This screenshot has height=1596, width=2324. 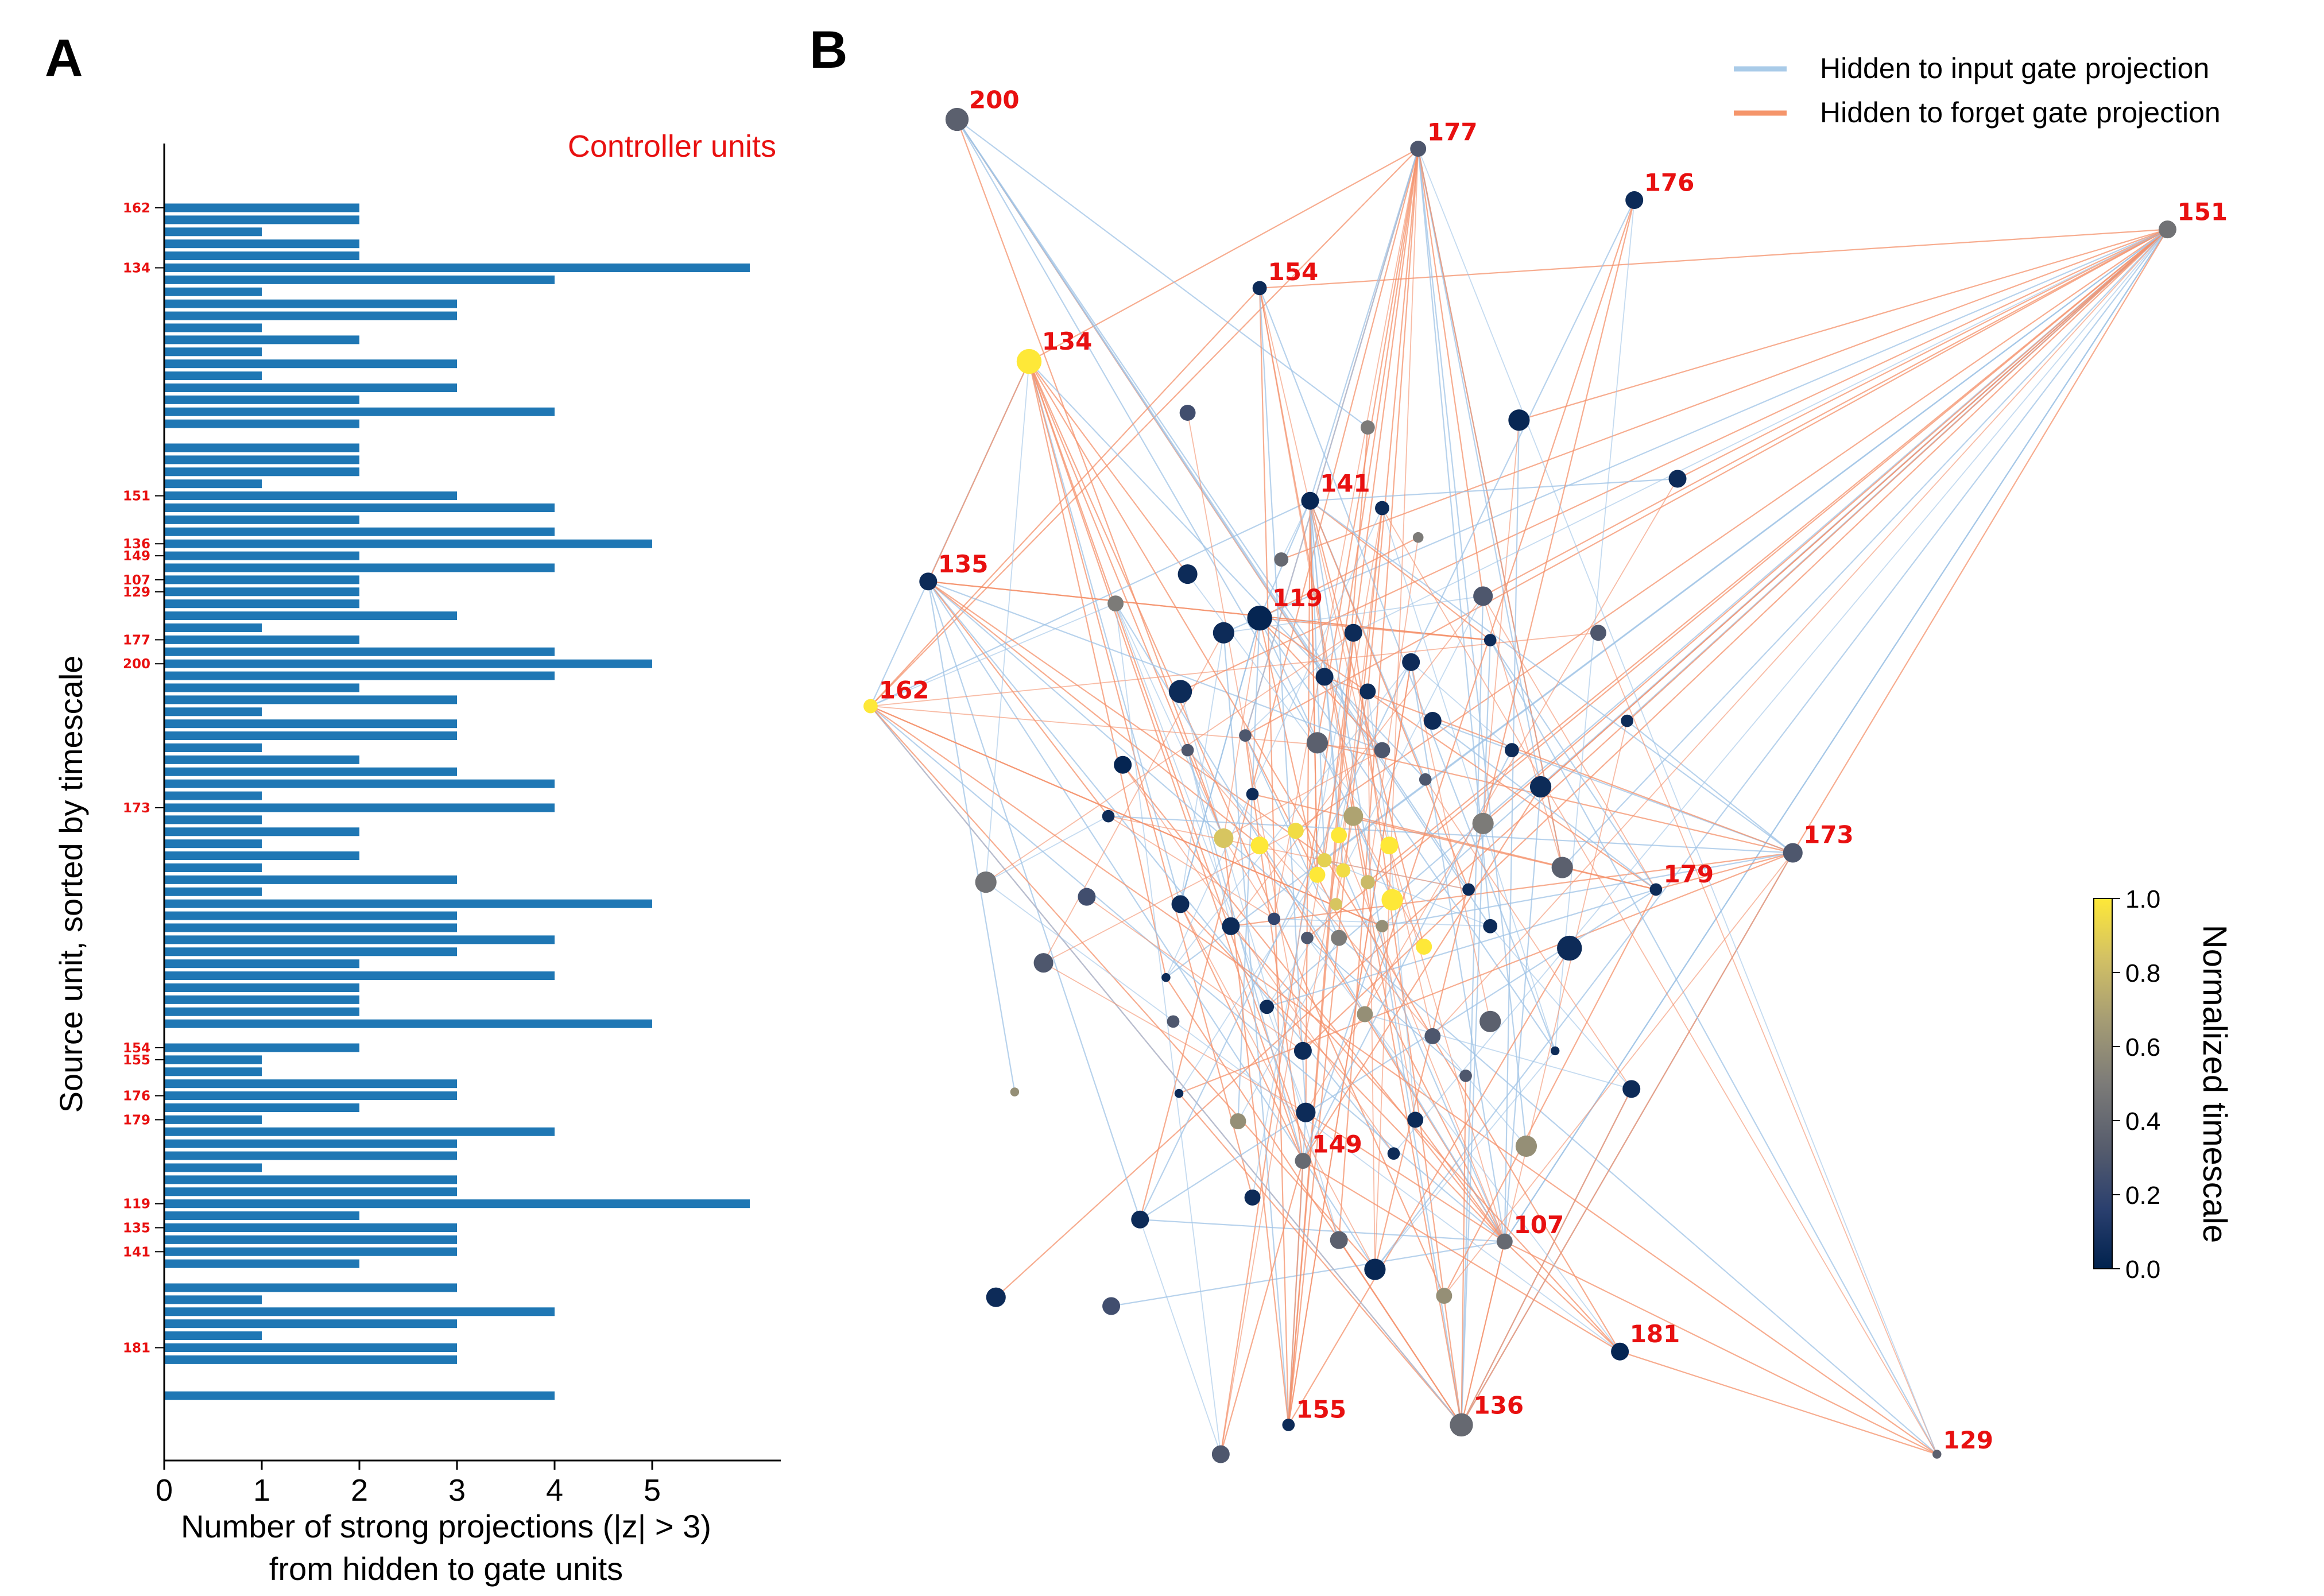 I want to click on controller-tick-label: 162, so click(x=136, y=208).